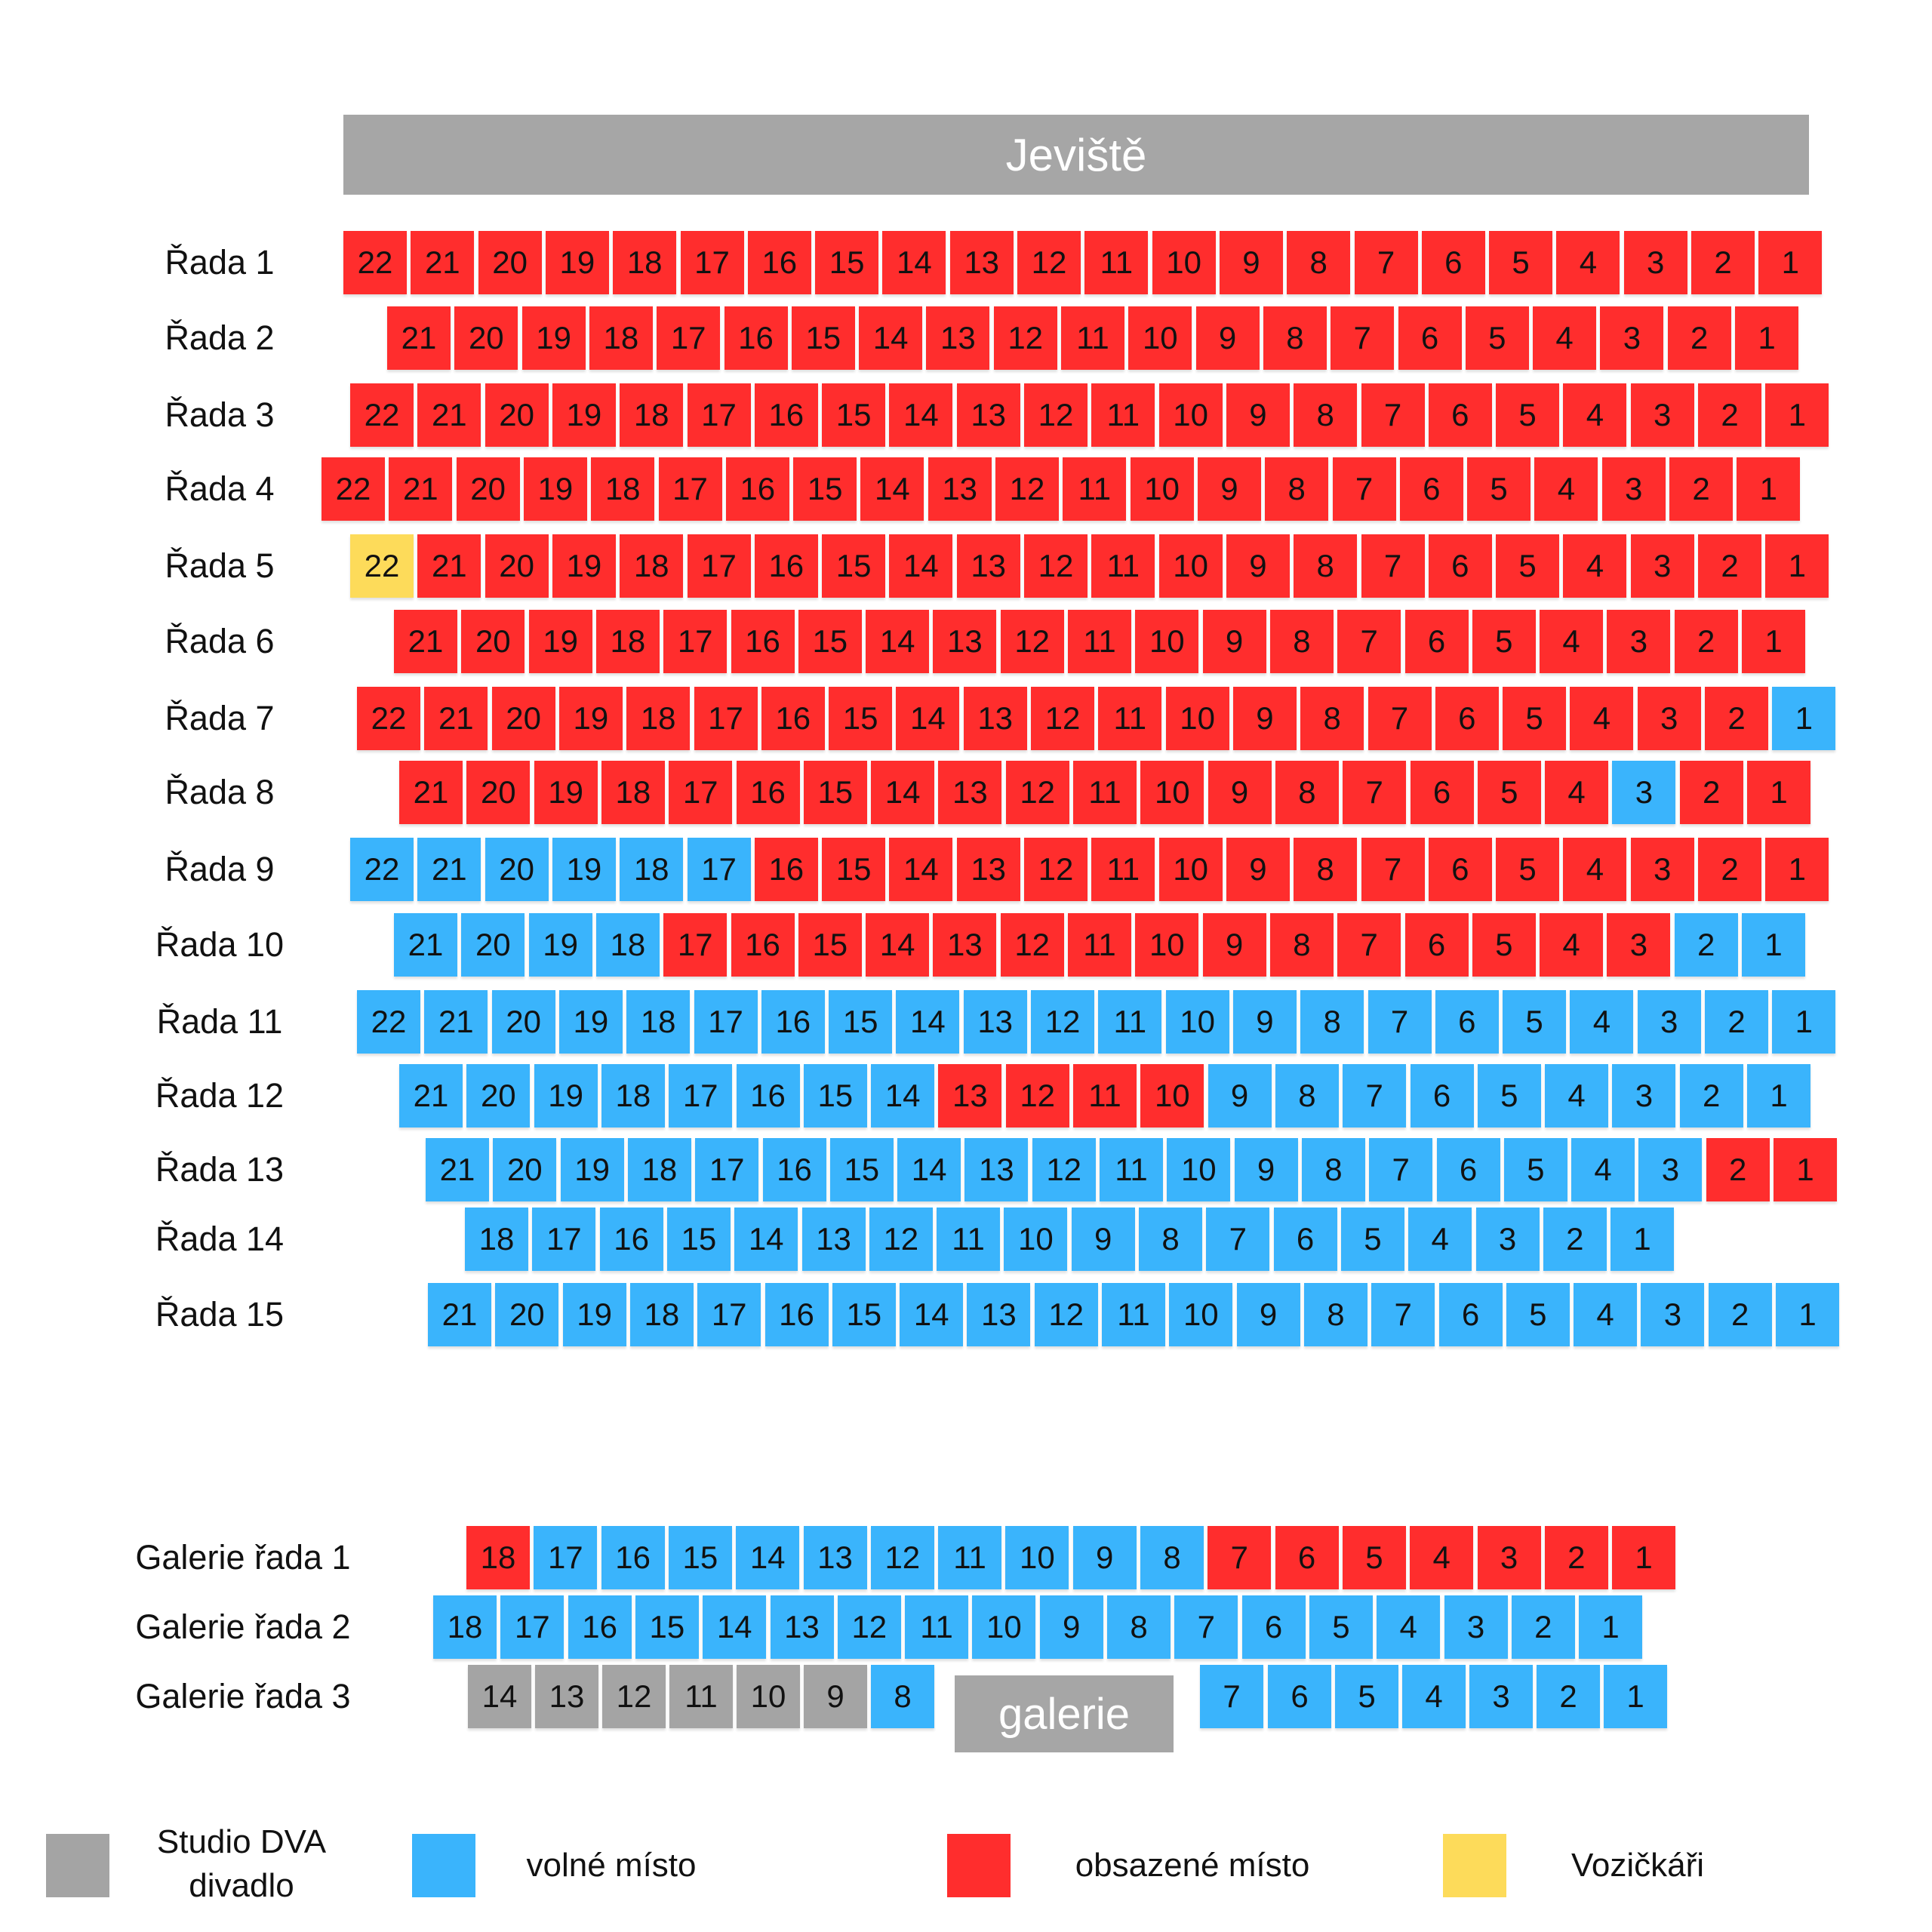 This screenshot has width=1932, height=1932. Describe the element at coordinates (1543, 1627) in the screenshot. I see `gallery-seat: 2` at that location.